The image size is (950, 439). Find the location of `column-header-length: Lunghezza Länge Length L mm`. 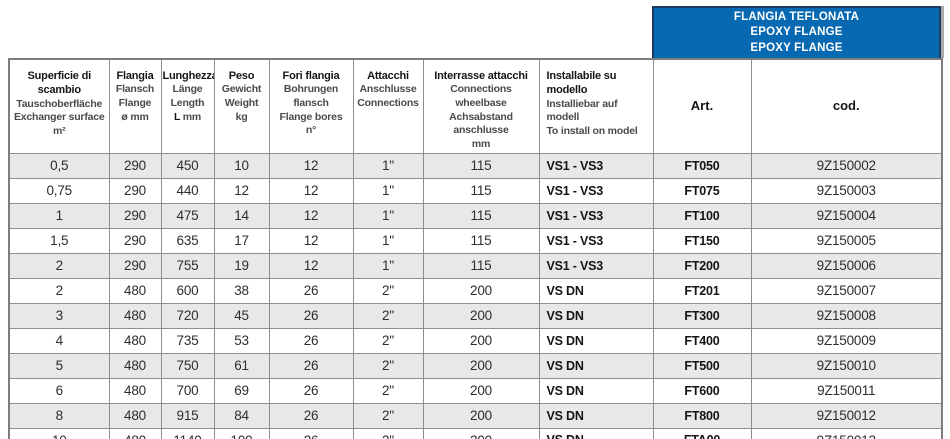

column-header-length: Lunghezza Länge Length L mm is located at coordinates (187, 106).